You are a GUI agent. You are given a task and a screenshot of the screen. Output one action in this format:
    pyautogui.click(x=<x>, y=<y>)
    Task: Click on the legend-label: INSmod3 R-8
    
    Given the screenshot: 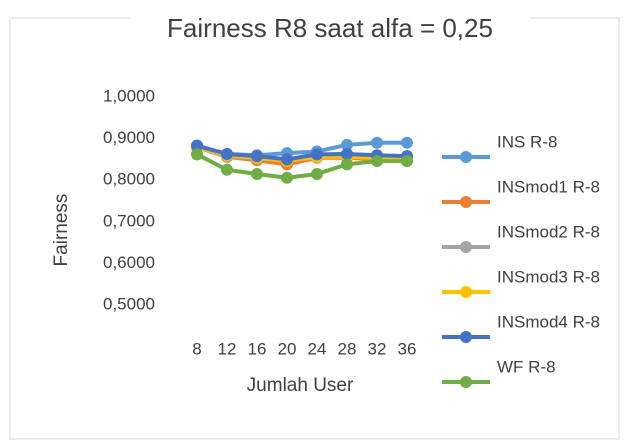 What is the action you would take?
    pyautogui.click(x=548, y=276)
    